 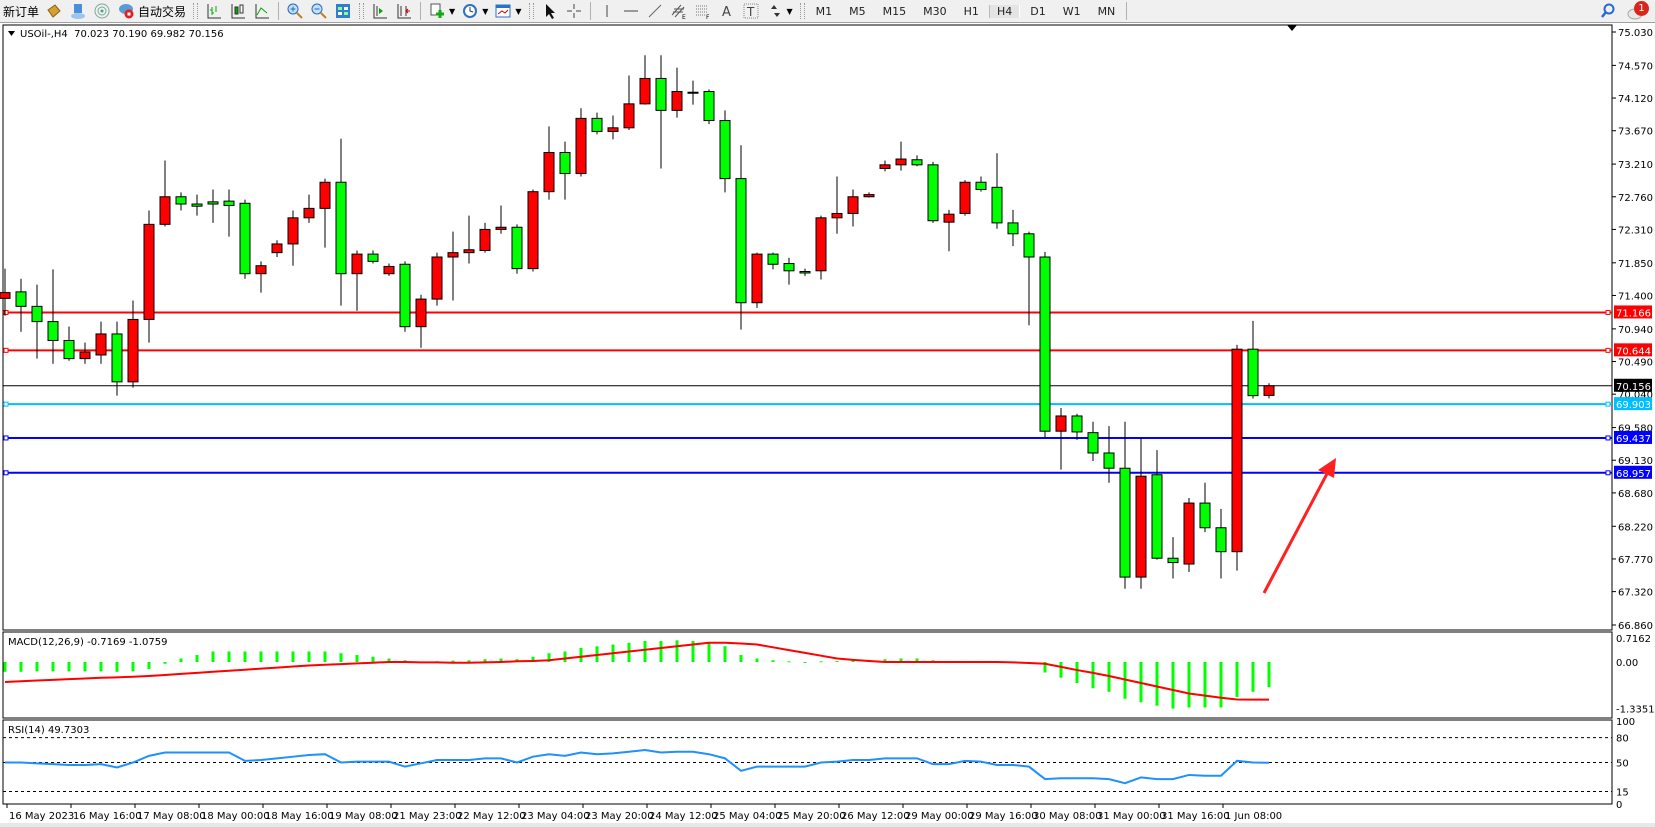 What do you see at coordinates (857, 11) in the screenshot?
I see `timeframe-m5: M5` at bounding box center [857, 11].